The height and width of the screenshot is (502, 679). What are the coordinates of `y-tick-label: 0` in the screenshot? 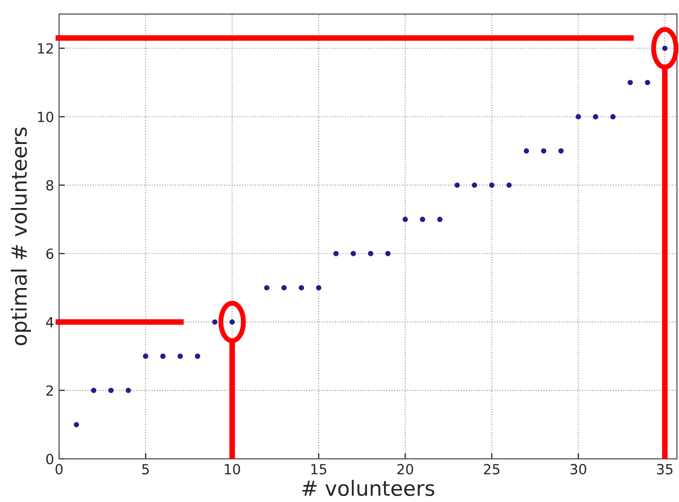 It's located at (50, 459).